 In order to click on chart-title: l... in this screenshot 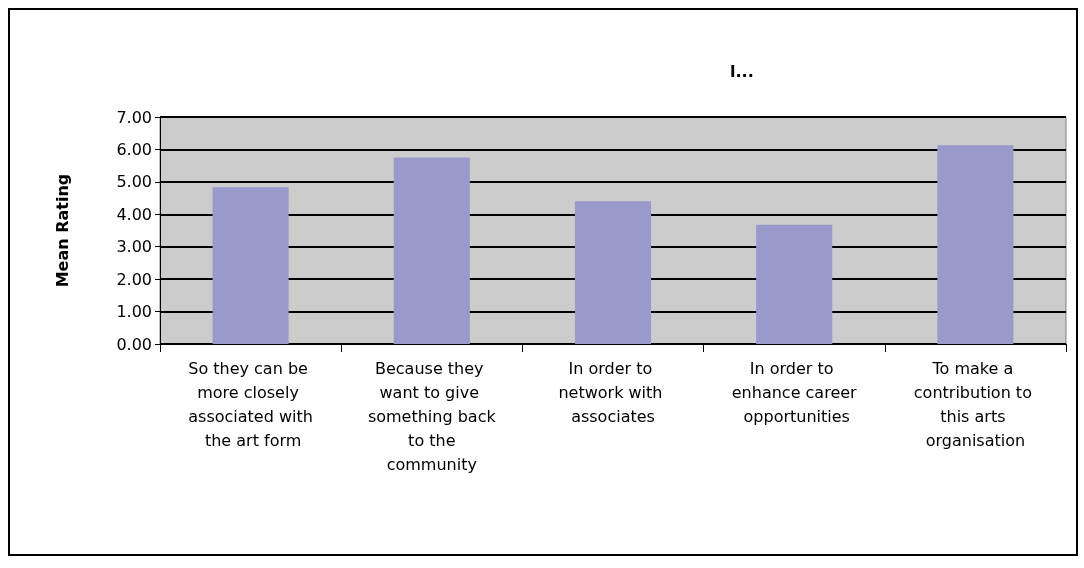, I will do `click(742, 71)`.